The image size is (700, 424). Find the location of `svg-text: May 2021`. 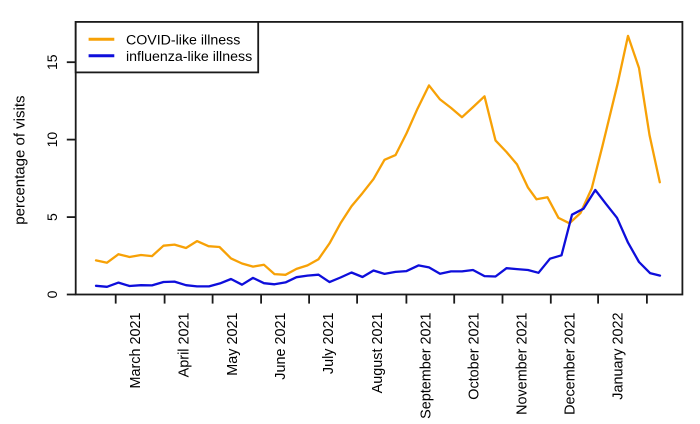

svg-text: May 2021 is located at coordinates (233, 344).